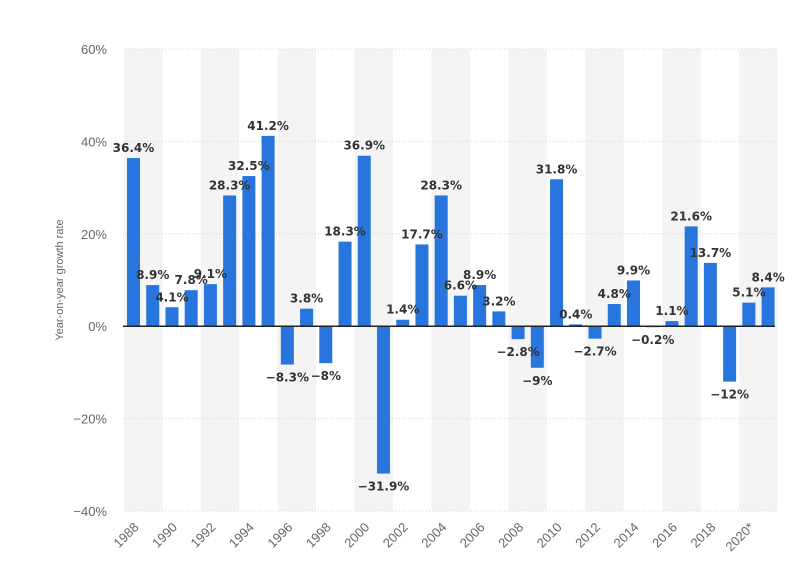 This screenshot has width=799, height=587. I want to click on bar-2000, so click(364, 241).